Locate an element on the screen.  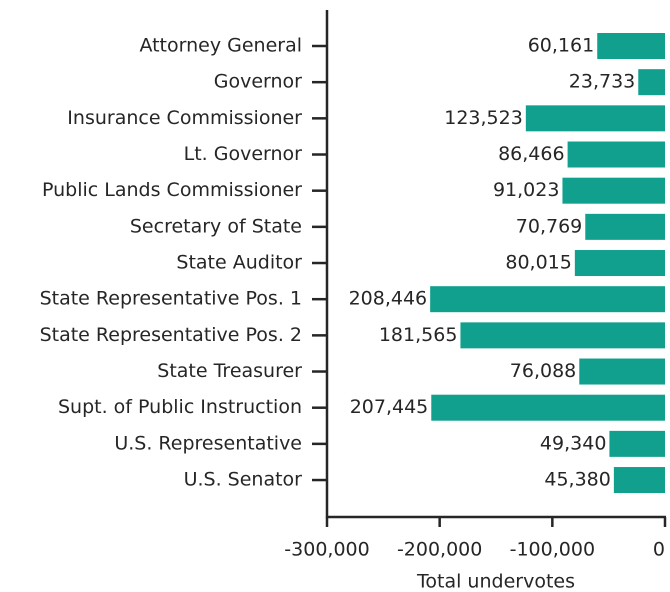
x-tick-label: -200,000 is located at coordinates (439, 550).